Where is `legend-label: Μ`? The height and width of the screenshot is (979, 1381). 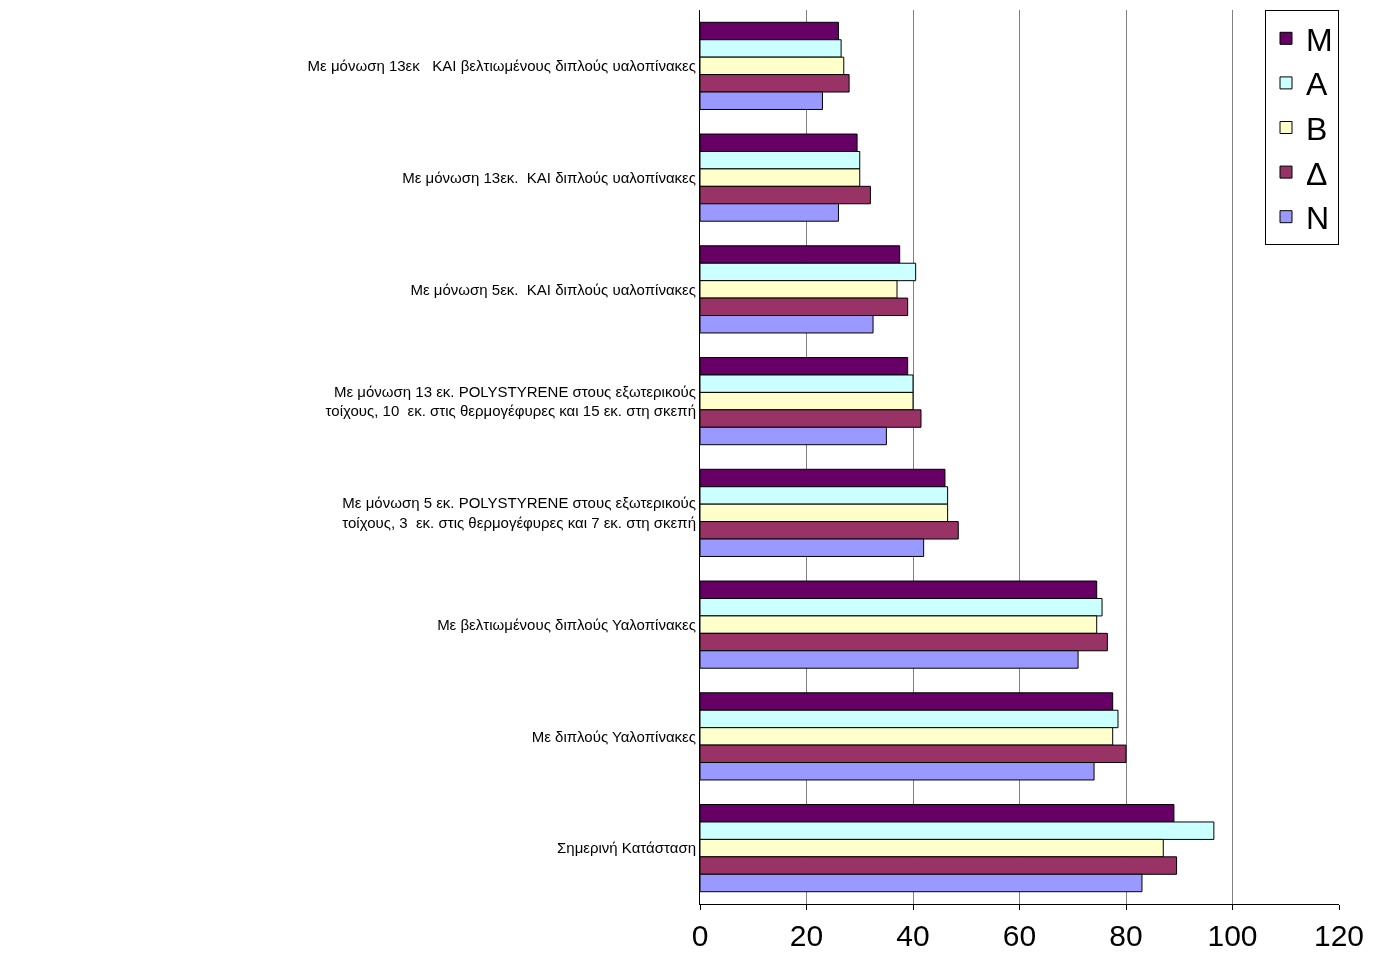 legend-label: Μ is located at coordinates (1319, 39).